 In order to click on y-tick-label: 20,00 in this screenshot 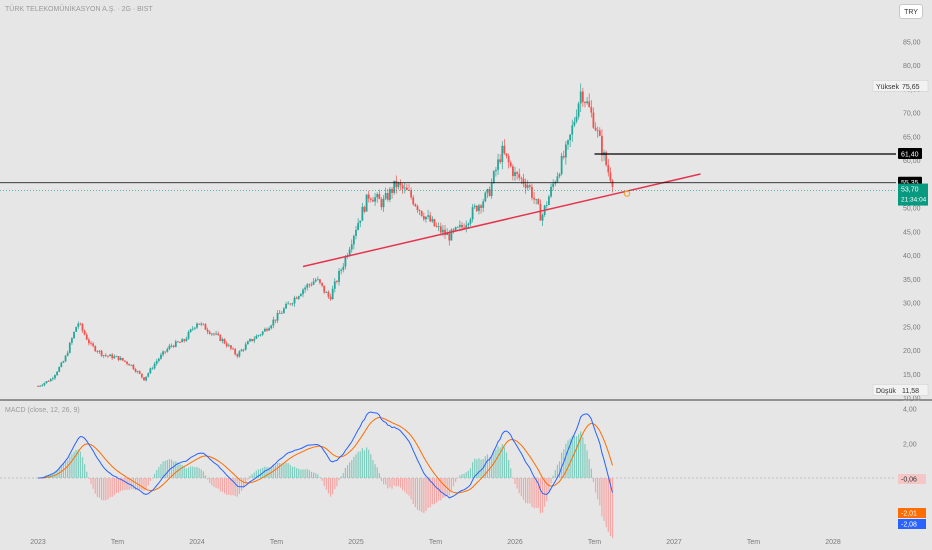, I will do `click(912, 351)`.